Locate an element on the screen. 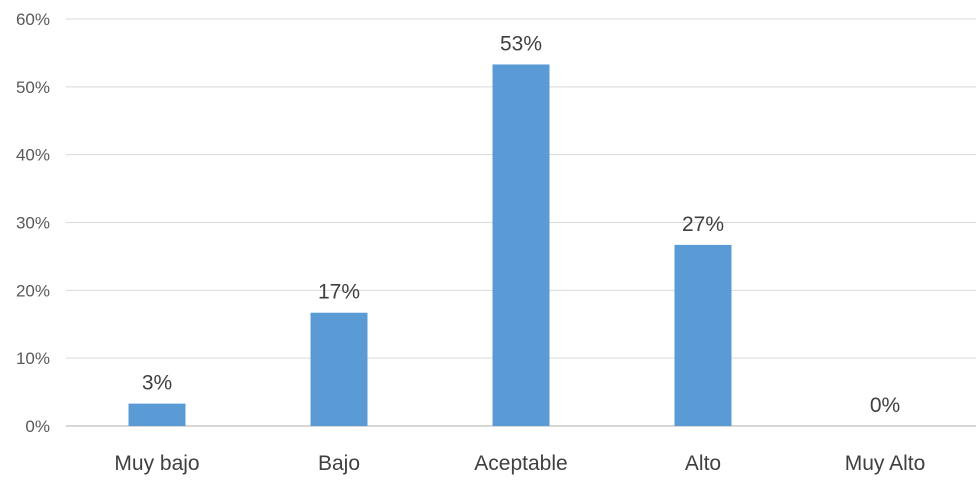  category-label: Aceptable is located at coordinates (520, 463).